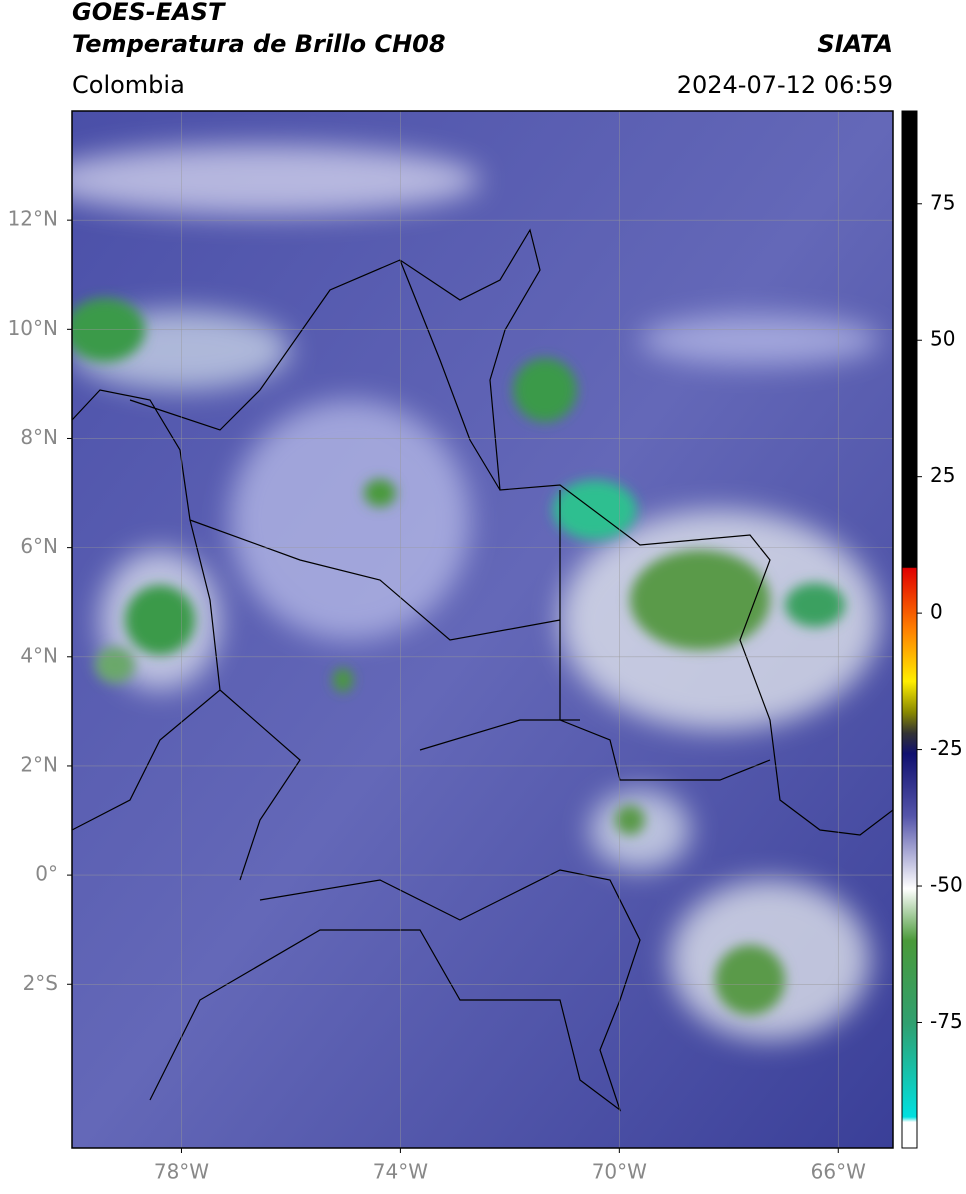 The width and height of the screenshot is (966, 1194). I want to click on y-tick-label: 12°N, so click(33, 219).